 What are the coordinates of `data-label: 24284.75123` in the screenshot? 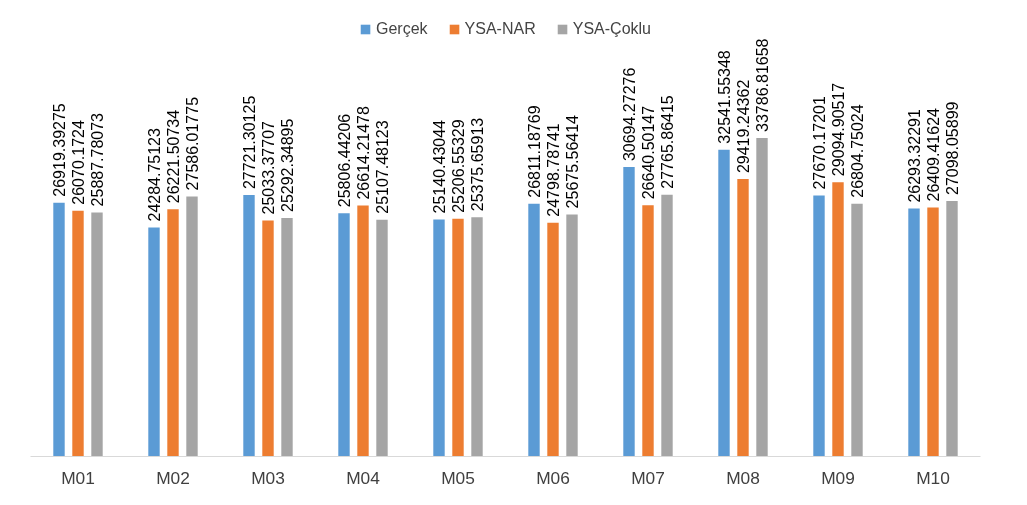 It's located at (154, 174).